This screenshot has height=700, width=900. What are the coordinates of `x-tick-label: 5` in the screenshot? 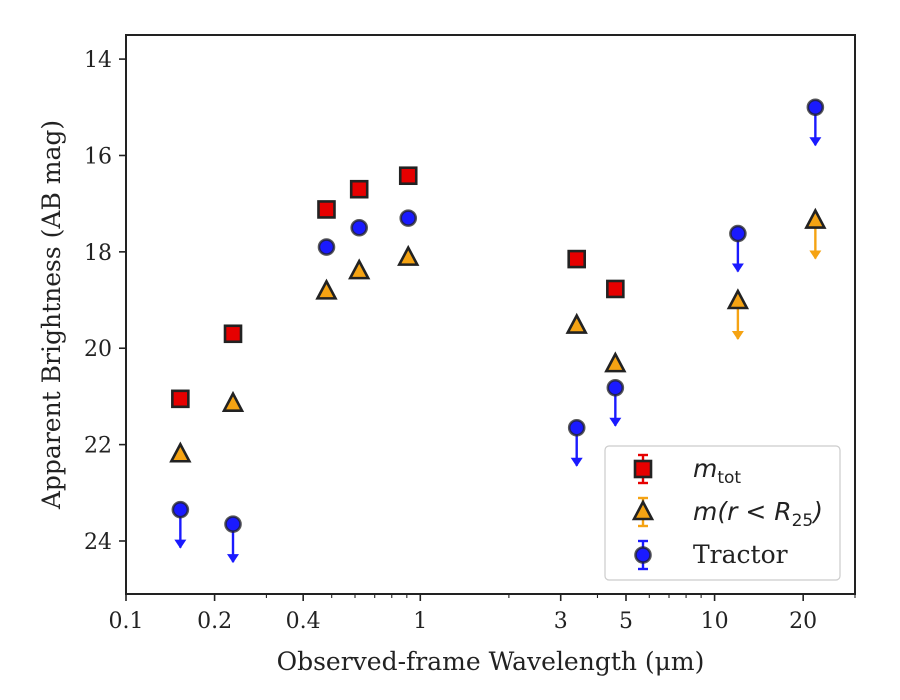 It's located at (626, 621).